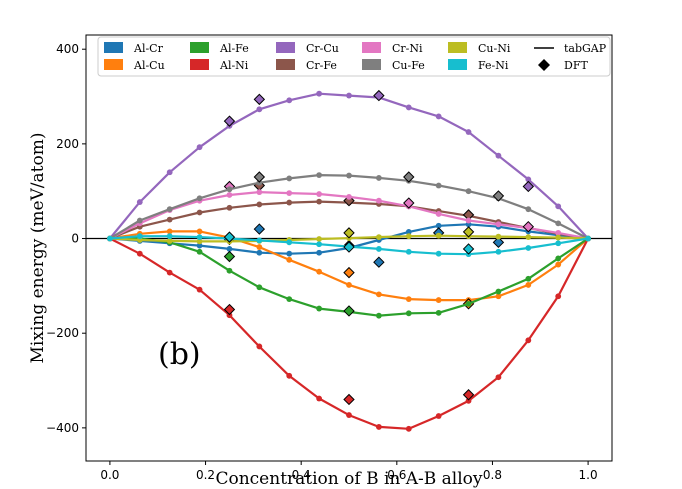  Describe the element at coordinates (576, 65) in the screenshot. I see `legend-label: DFT` at that location.